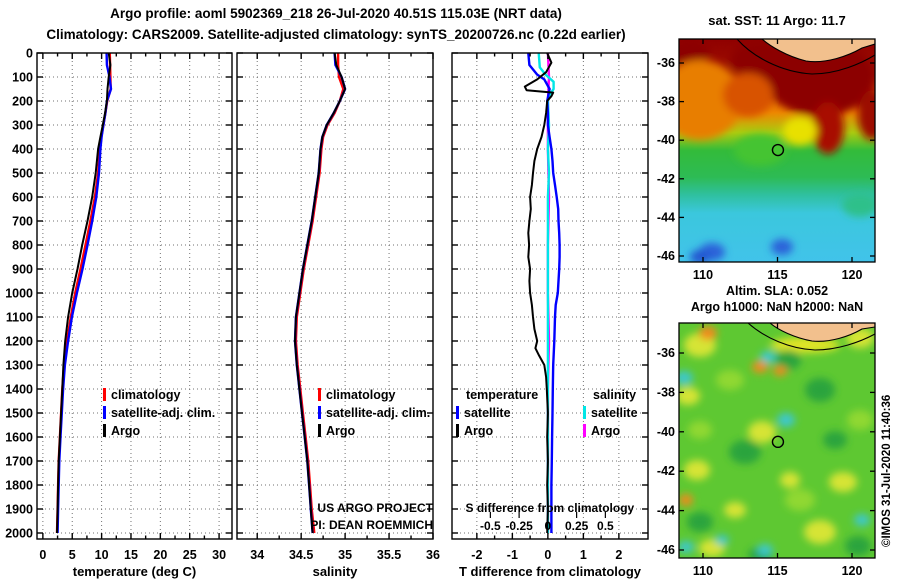 This screenshot has height=580, width=900. Describe the element at coordinates (618, 555) in the screenshot. I see `x-tick-label: 2` at that location.